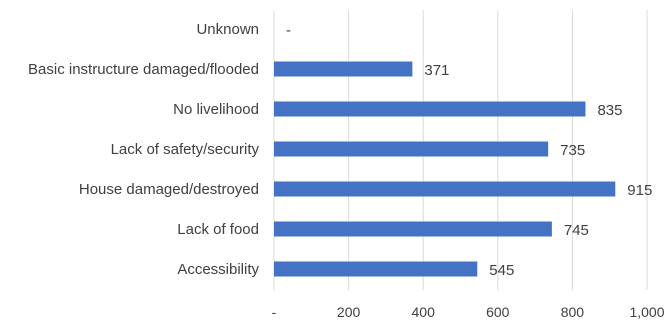 This screenshot has height=331, width=669. I want to click on data-label: -, so click(288, 30).